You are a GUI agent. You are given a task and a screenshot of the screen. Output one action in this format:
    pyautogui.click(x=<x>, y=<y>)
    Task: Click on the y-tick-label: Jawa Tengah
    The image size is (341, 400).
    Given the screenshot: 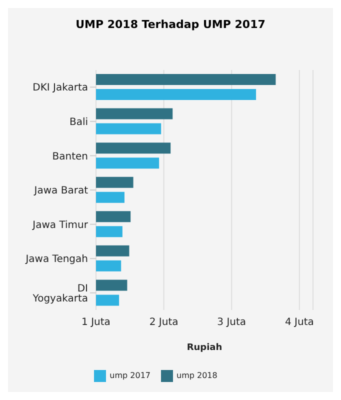 What is the action you would take?
    pyautogui.click(x=56, y=260)
    